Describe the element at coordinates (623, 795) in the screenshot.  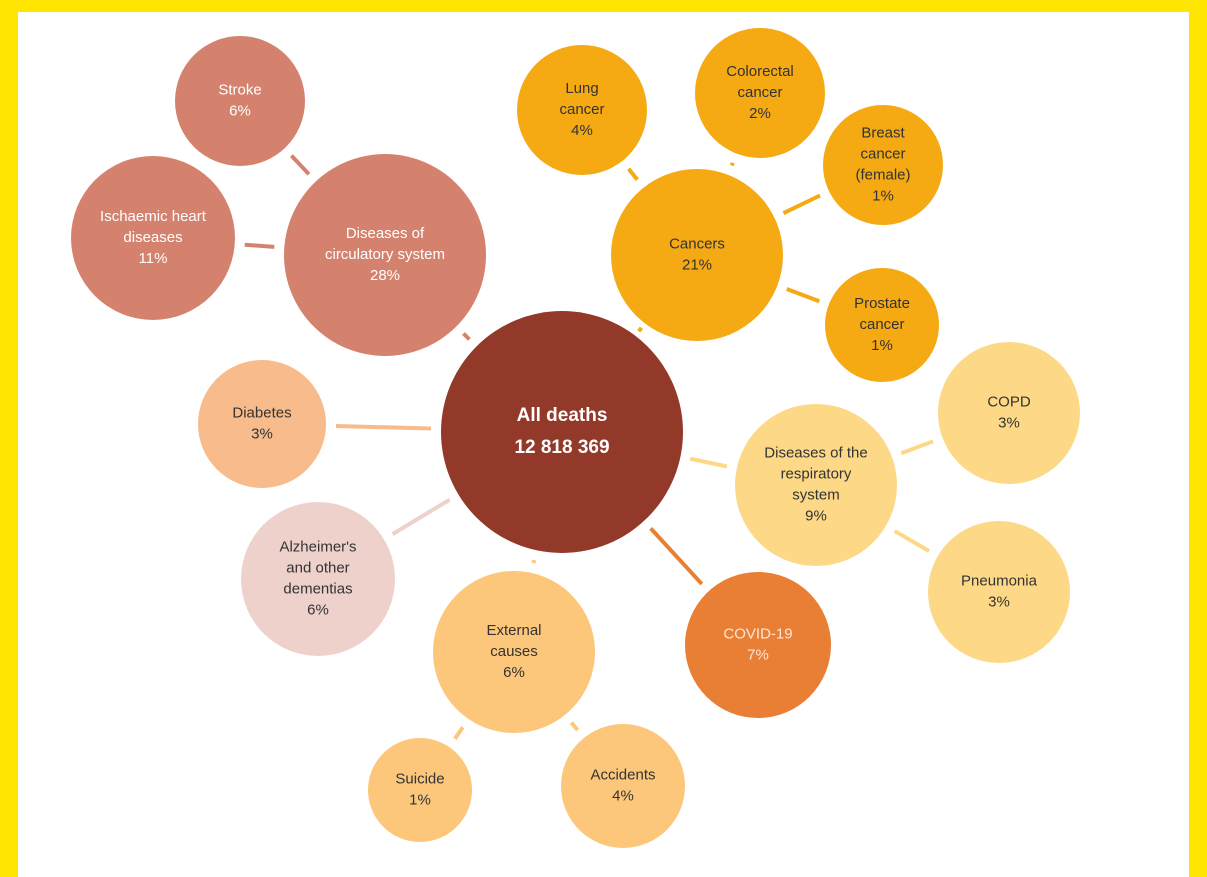
I see `bubble-accidents-label-1: 4%` at that location.